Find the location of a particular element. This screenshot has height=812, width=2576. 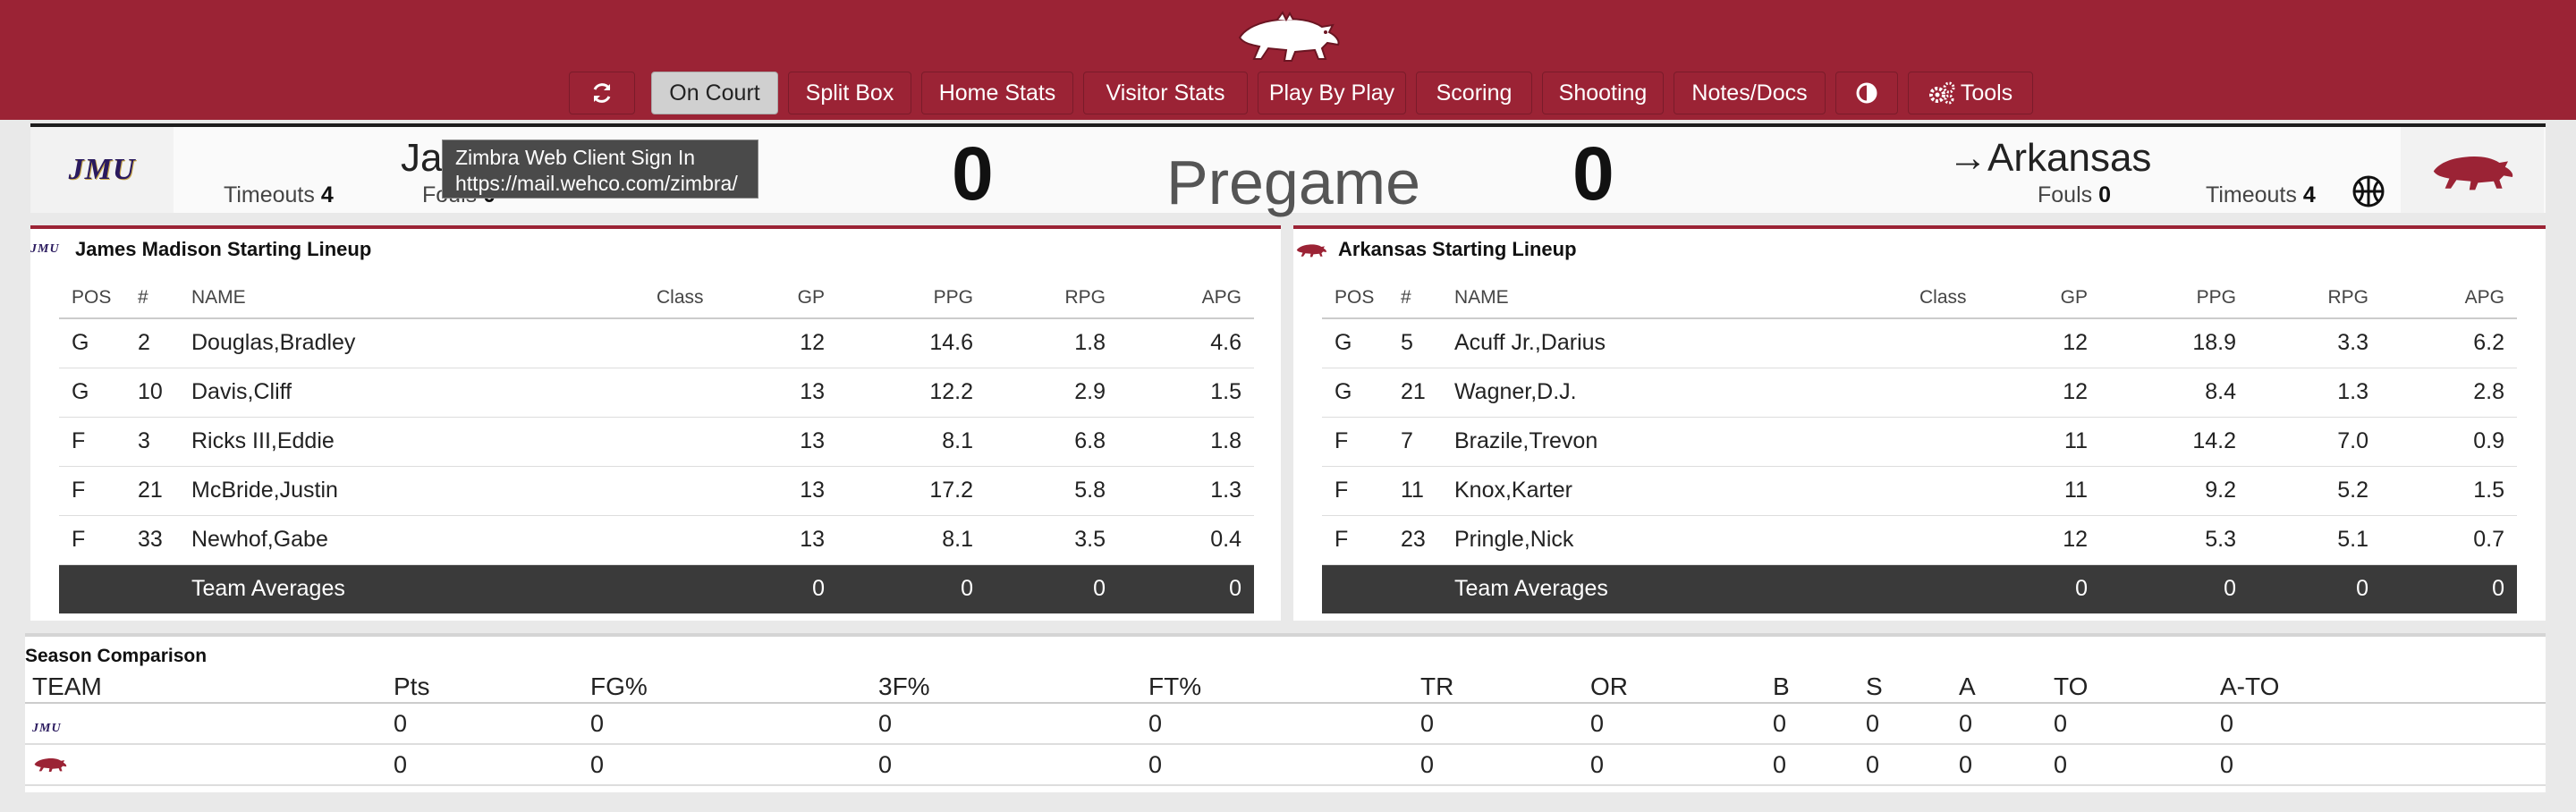

table-row: G 21 Wagner,D.J. 12 8.4 1.3 2.8 is located at coordinates (1919, 393).